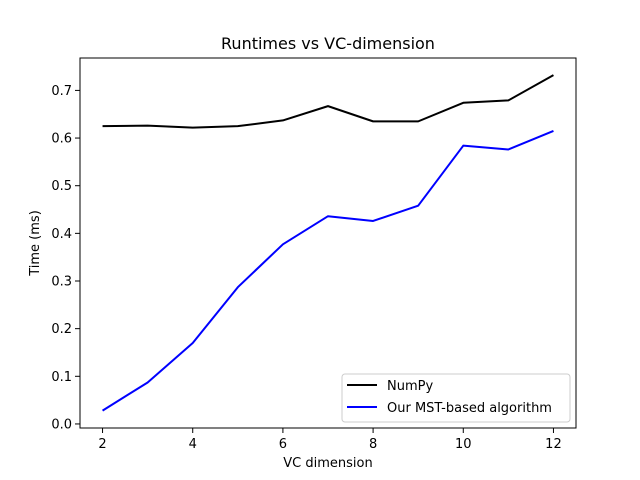  I want to click on y-tick-label-6: 0.6, so click(61, 139).